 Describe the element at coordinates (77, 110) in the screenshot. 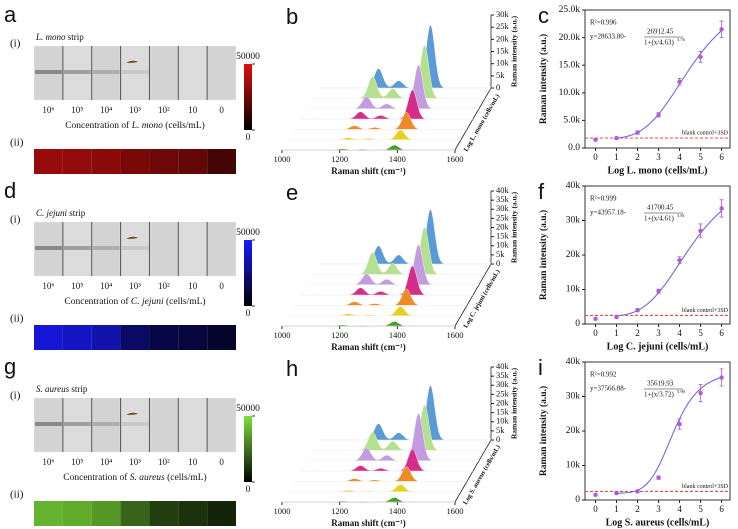

I see `concentration-label: 10⁵` at that location.